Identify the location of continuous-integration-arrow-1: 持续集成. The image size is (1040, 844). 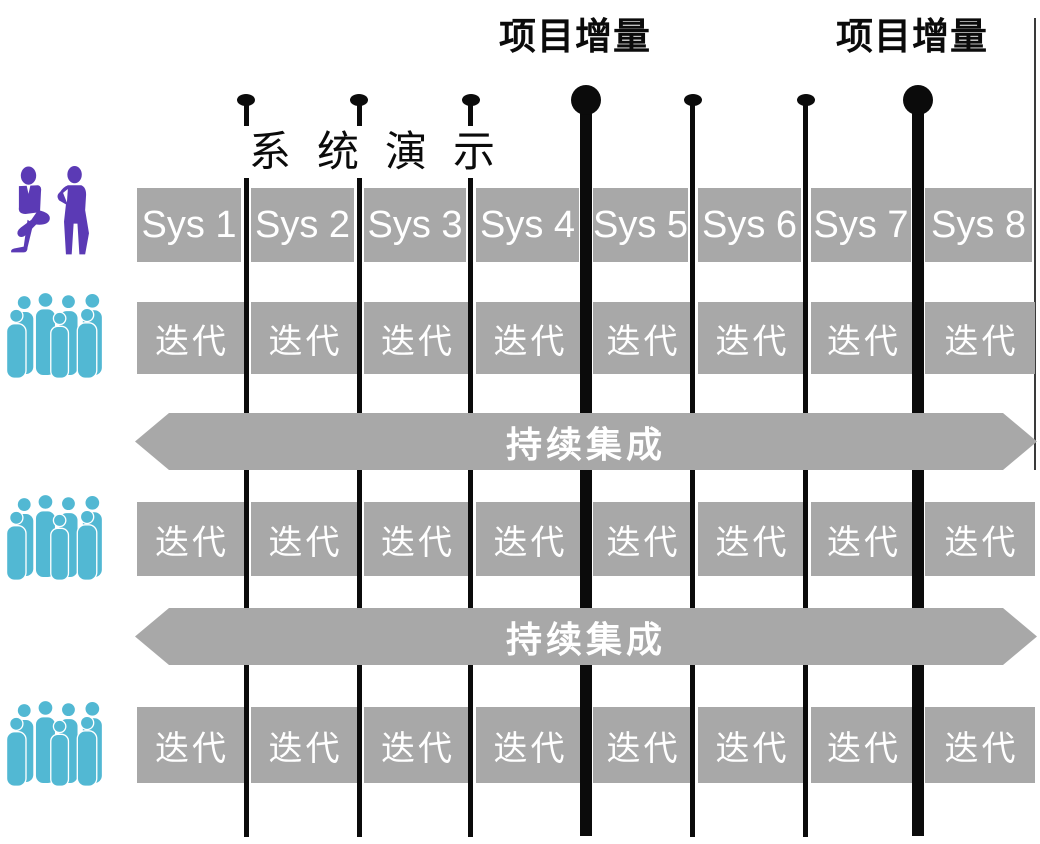
(586, 441).